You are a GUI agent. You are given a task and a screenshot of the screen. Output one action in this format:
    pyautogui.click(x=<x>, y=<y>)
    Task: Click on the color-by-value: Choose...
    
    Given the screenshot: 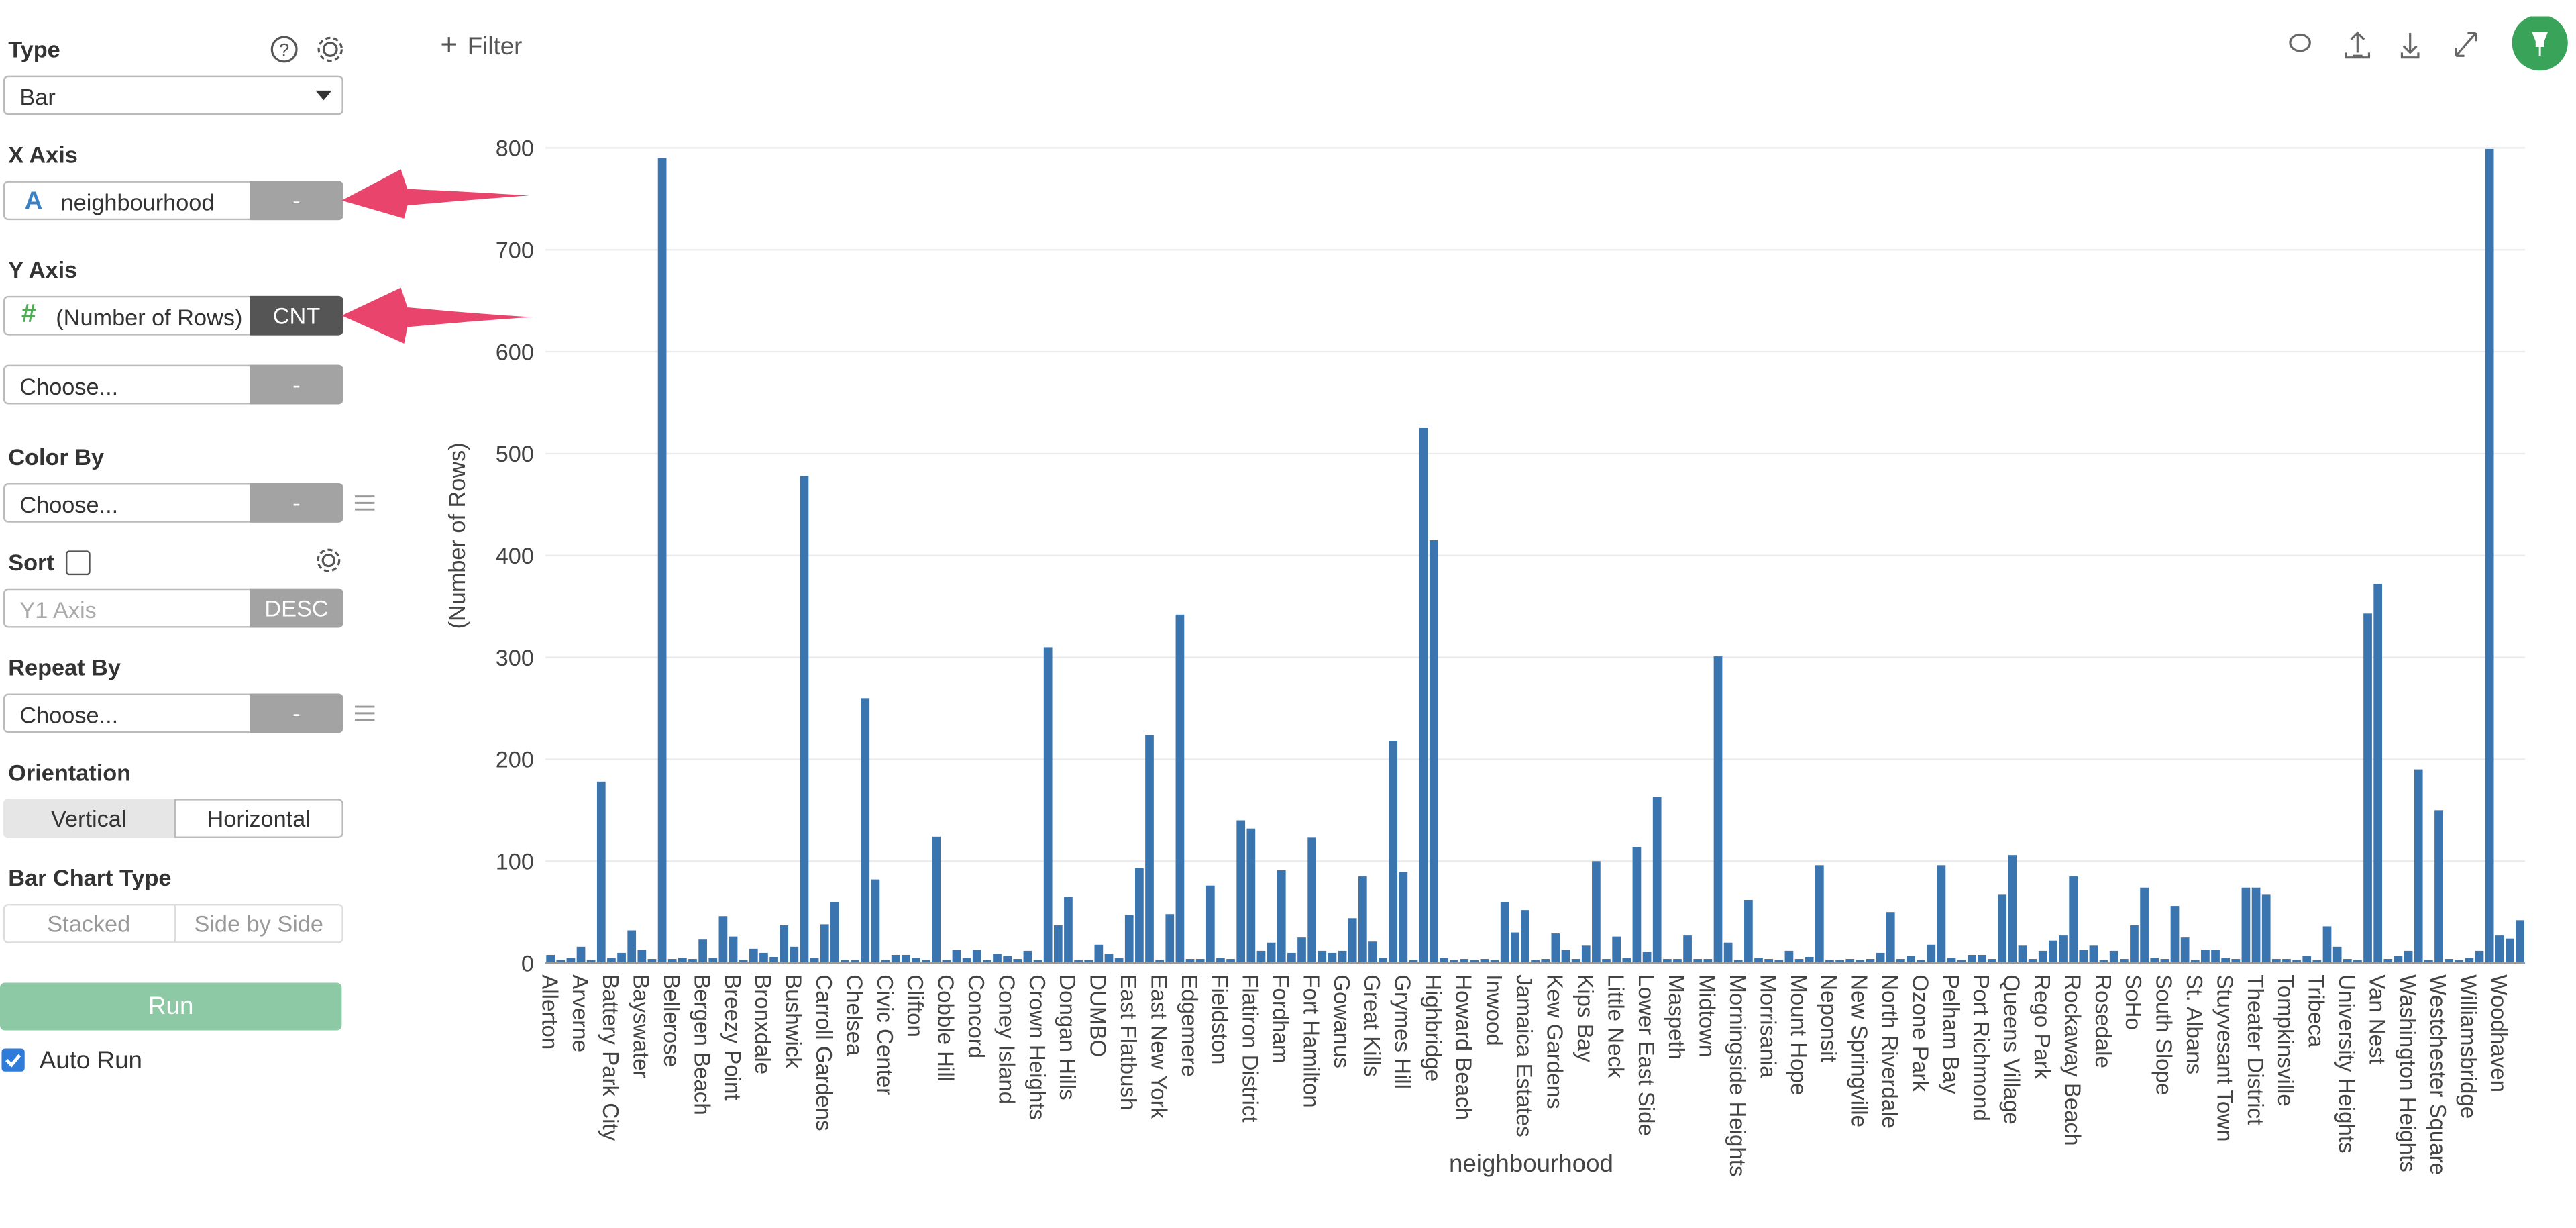 What is the action you would take?
    pyautogui.click(x=69, y=504)
    